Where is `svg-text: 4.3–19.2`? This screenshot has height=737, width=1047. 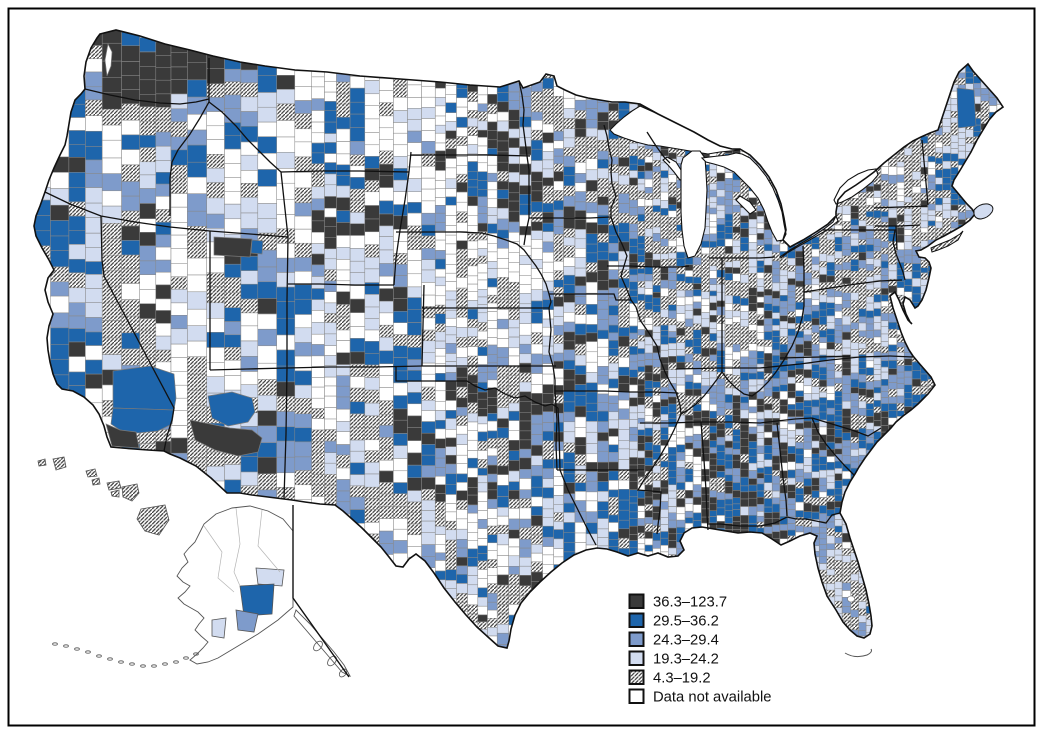
svg-text: 4.3–19.2 is located at coordinates (682, 679).